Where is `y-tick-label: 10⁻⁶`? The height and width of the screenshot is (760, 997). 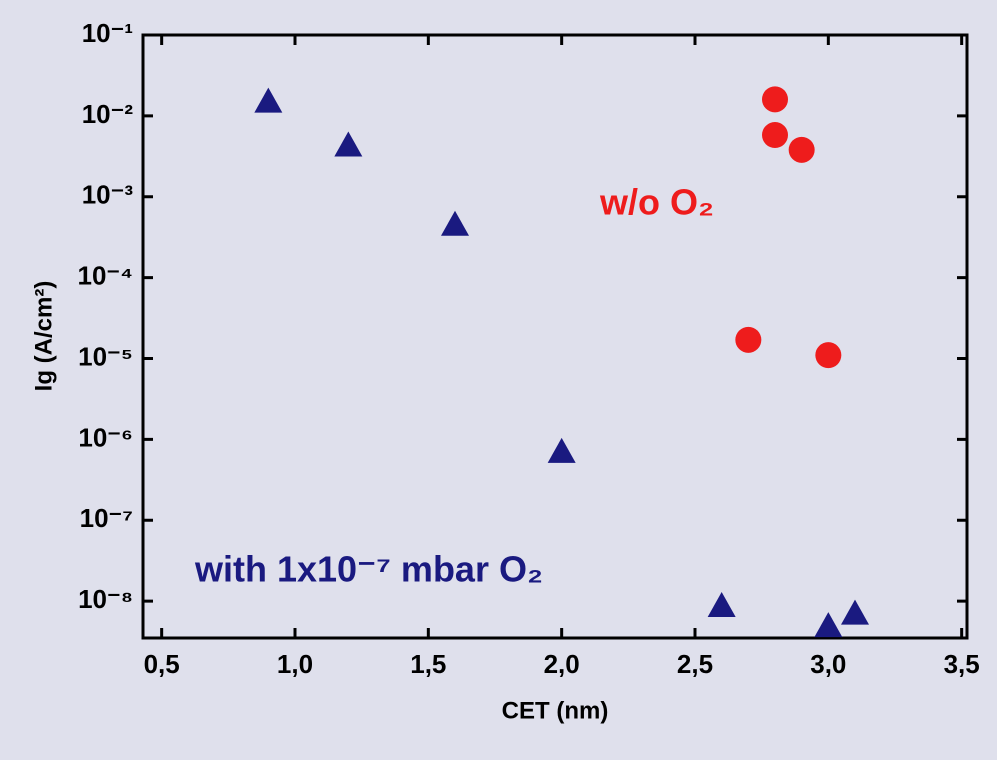 y-tick-label: 10⁻⁶ is located at coordinates (105, 437).